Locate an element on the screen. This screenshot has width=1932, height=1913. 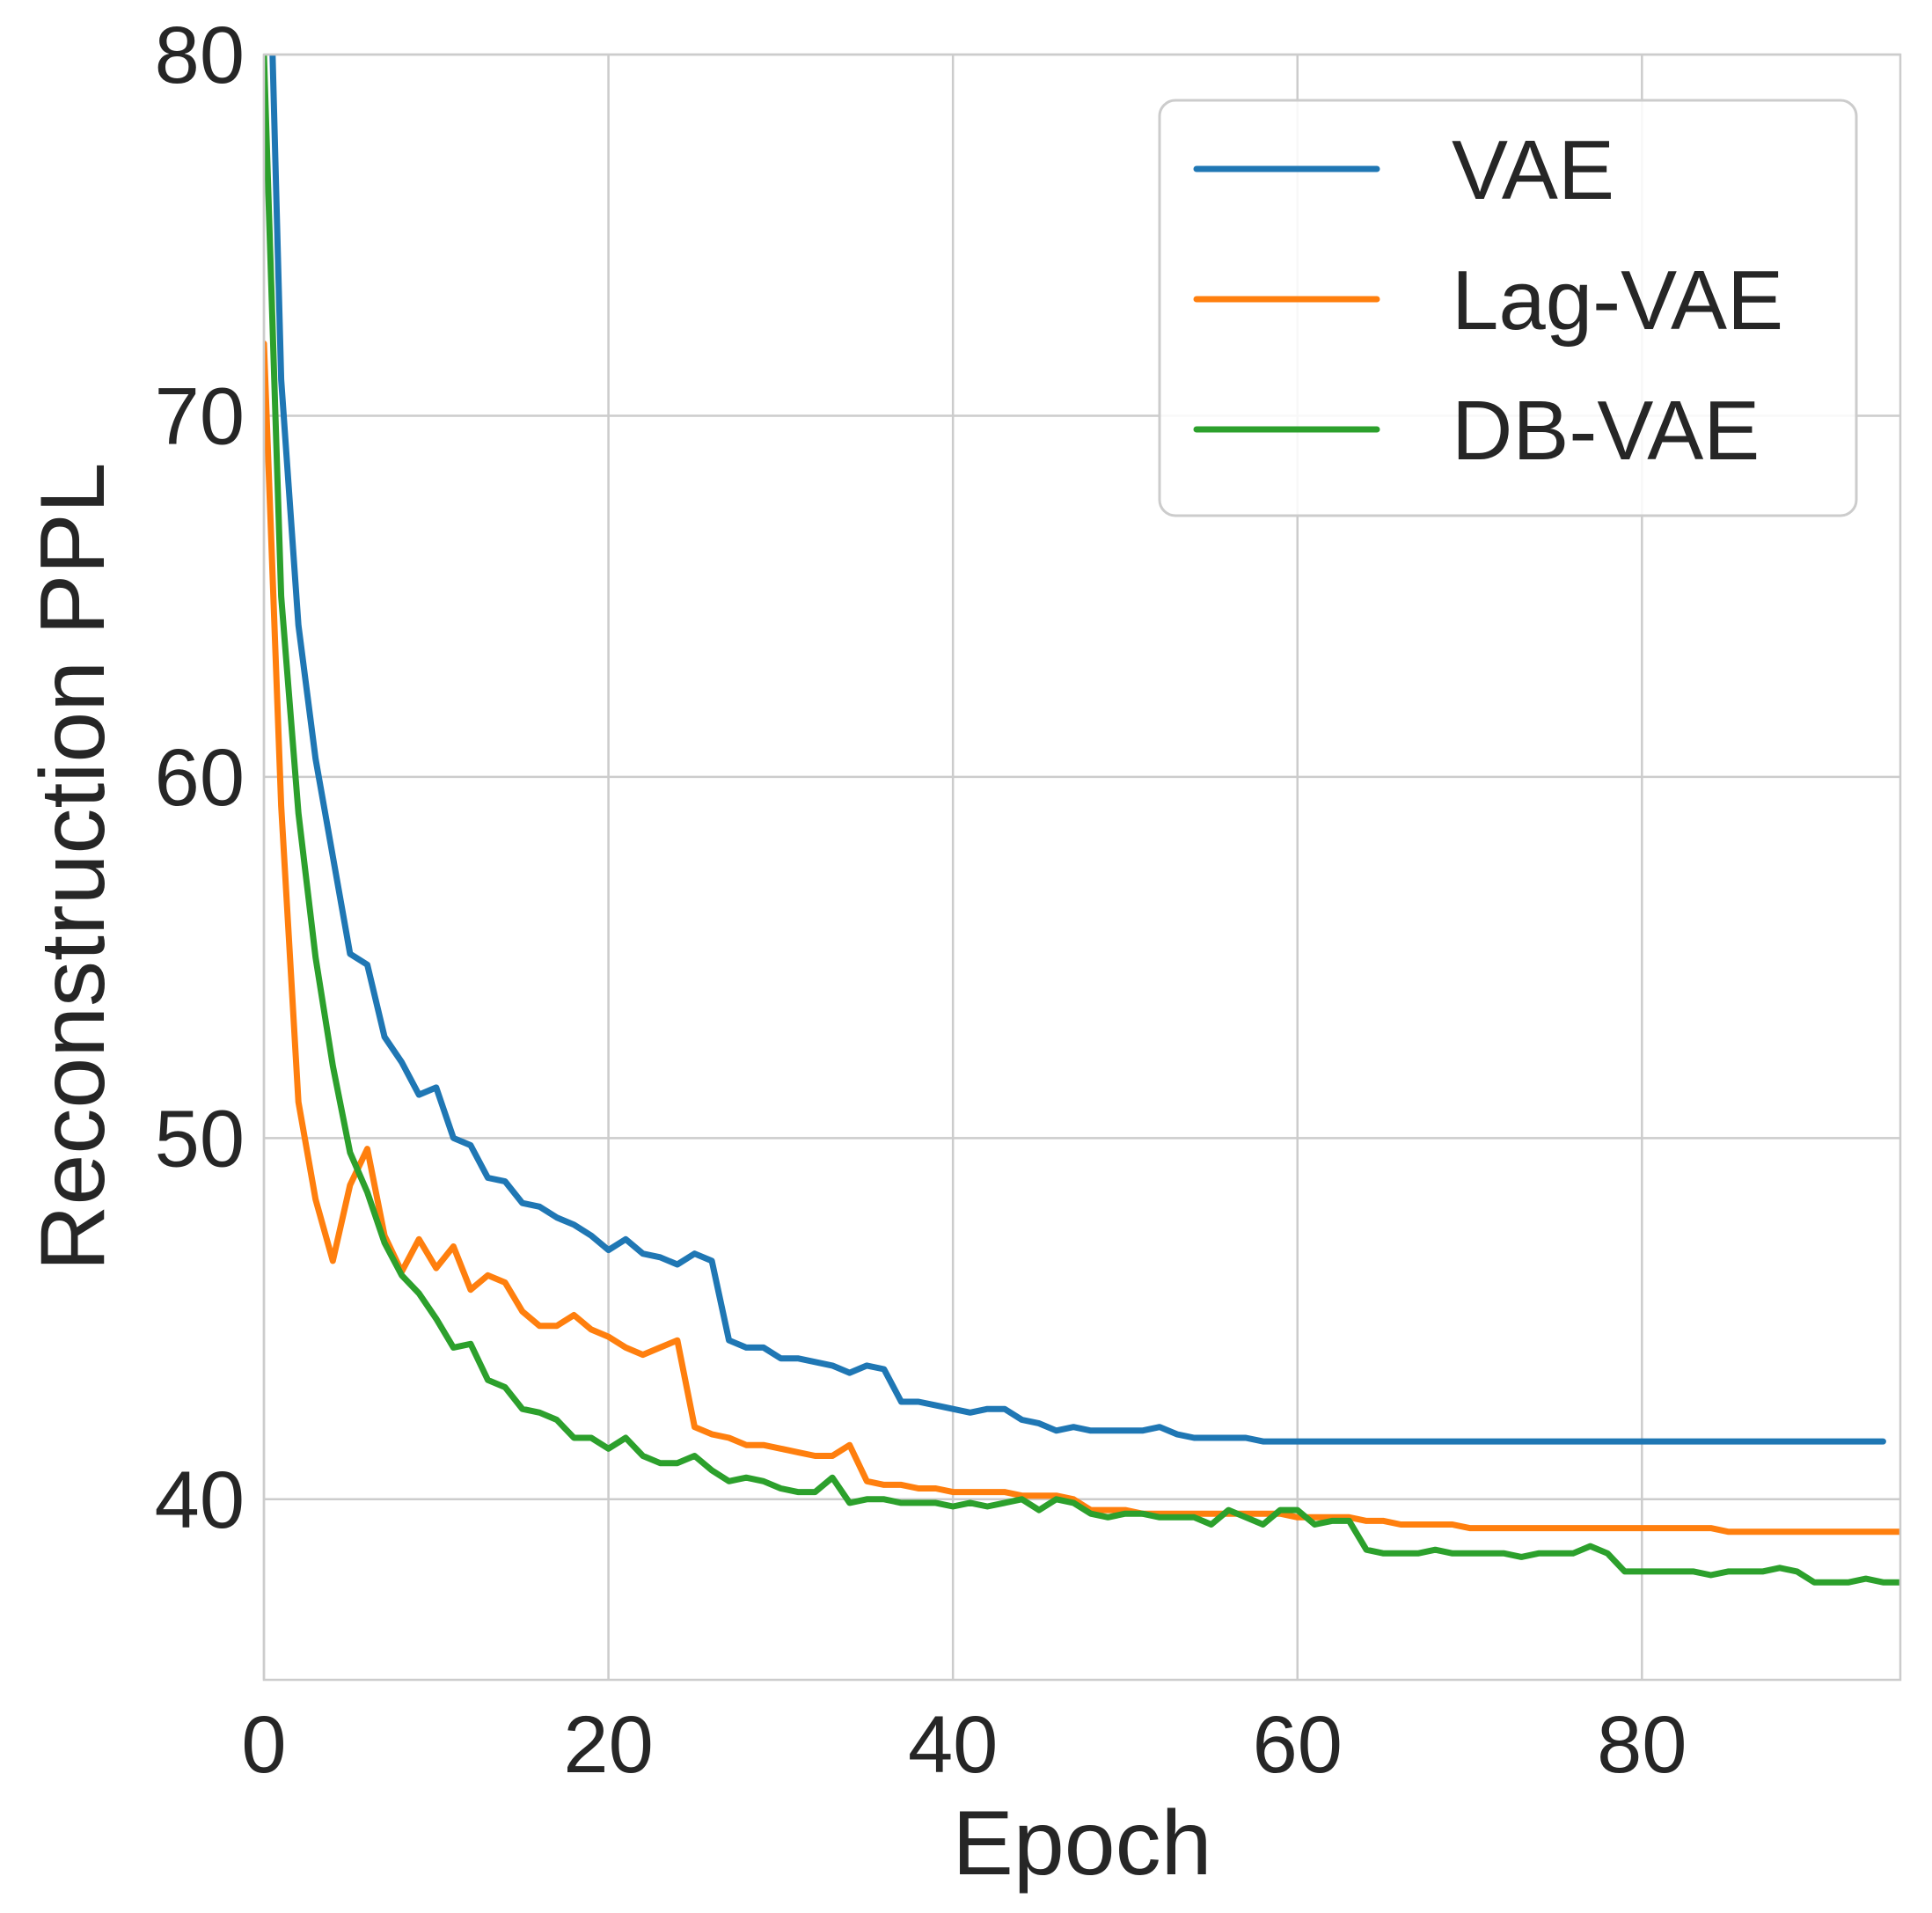
y-tick-label: 70 is located at coordinates (200, 416).